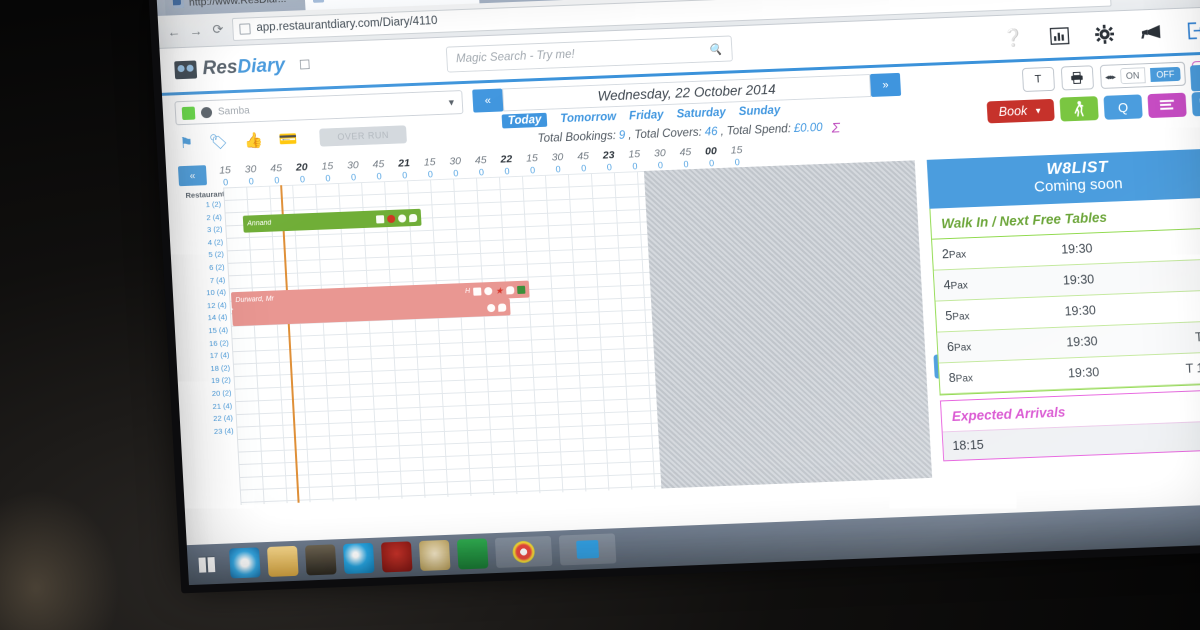 The height and width of the screenshot is (630, 1200). Describe the element at coordinates (788, 324) in the screenshot. I see `unavailable-shading` at that location.